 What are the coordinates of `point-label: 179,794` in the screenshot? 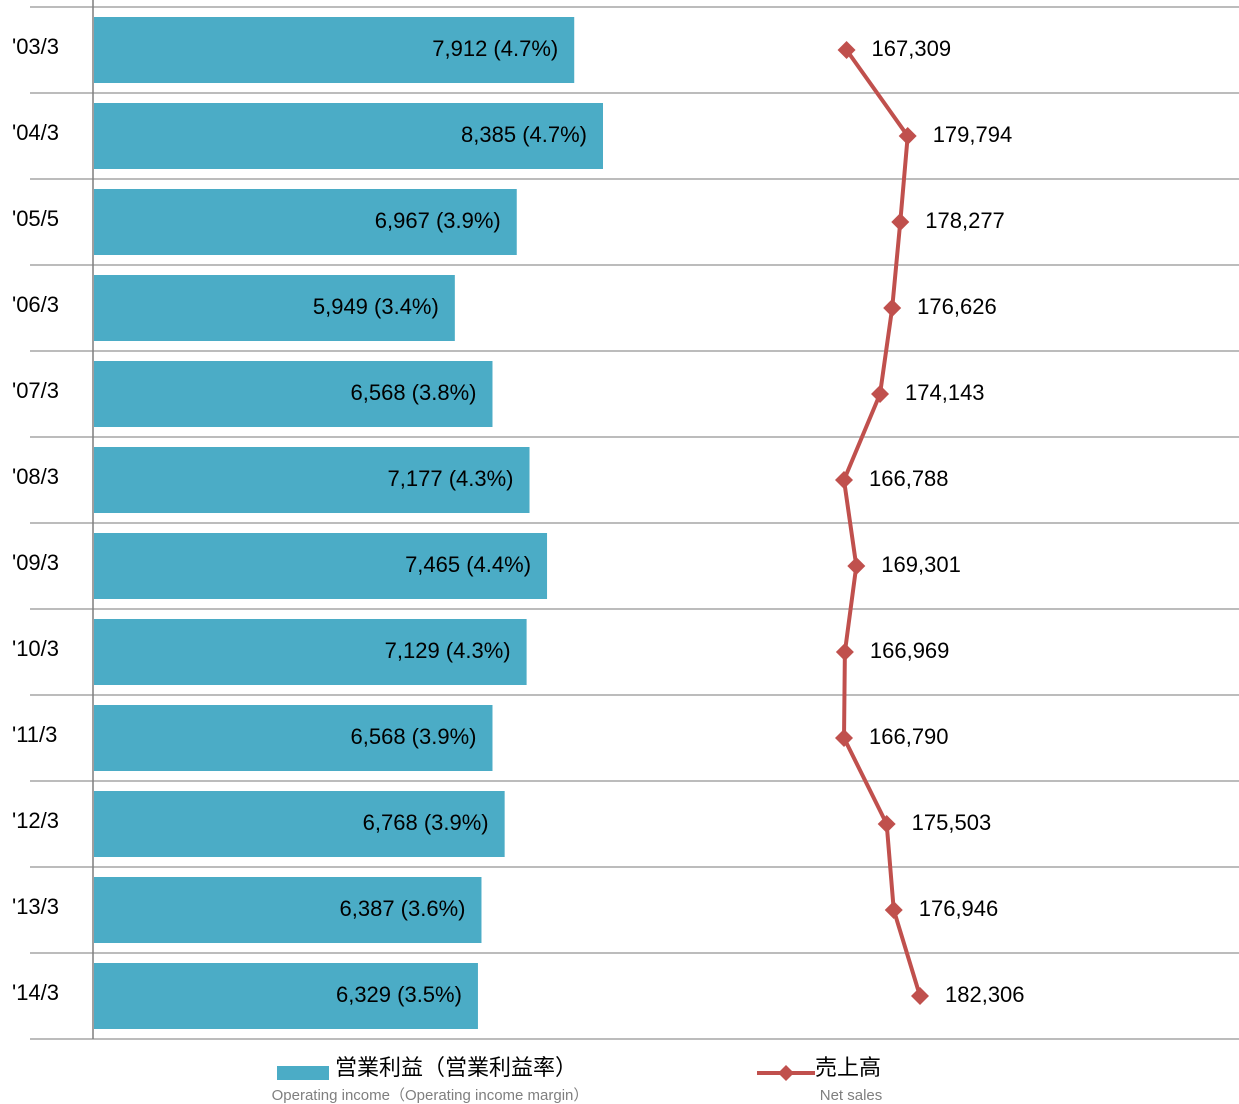 It's located at (973, 134).